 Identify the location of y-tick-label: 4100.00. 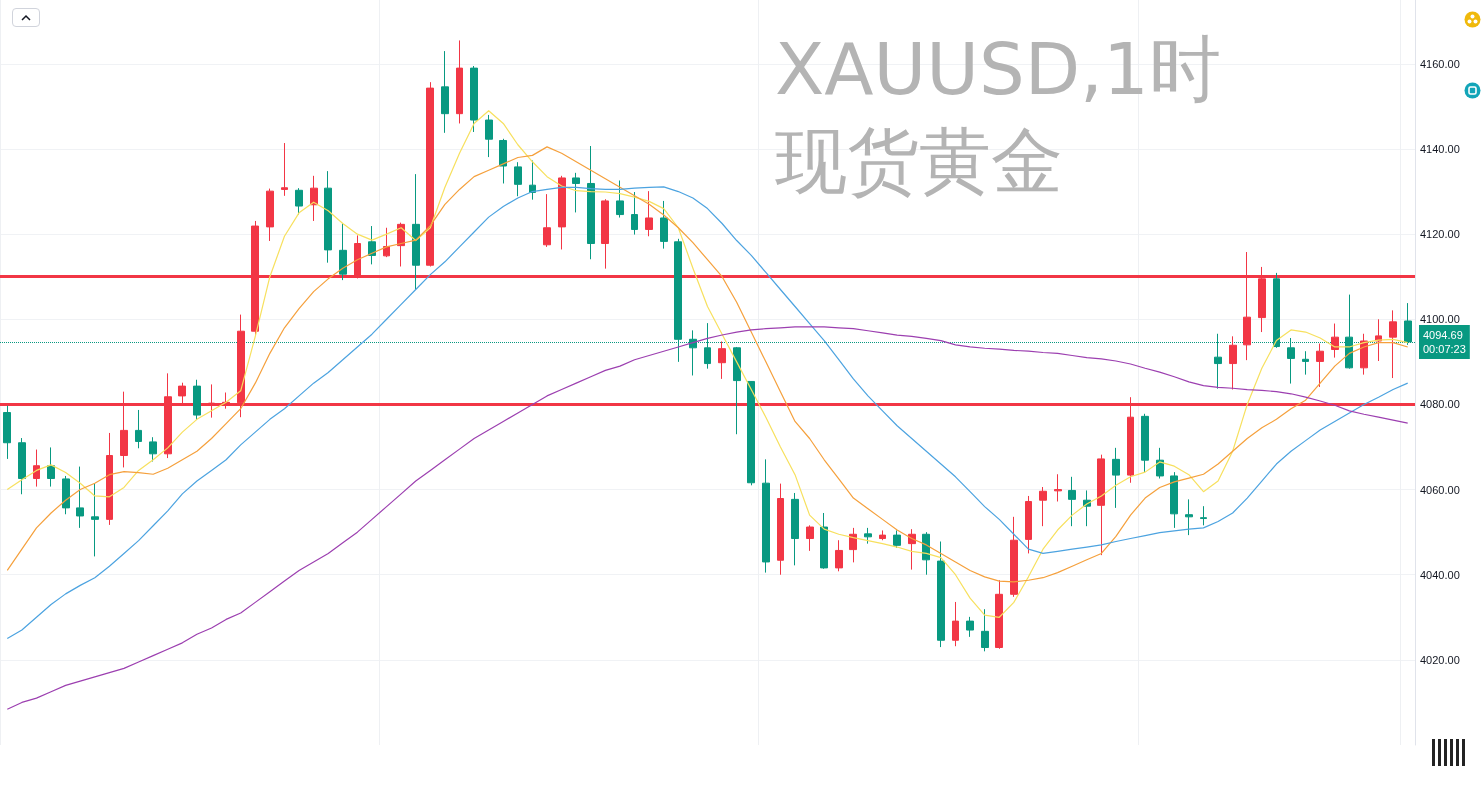
(1440, 319).